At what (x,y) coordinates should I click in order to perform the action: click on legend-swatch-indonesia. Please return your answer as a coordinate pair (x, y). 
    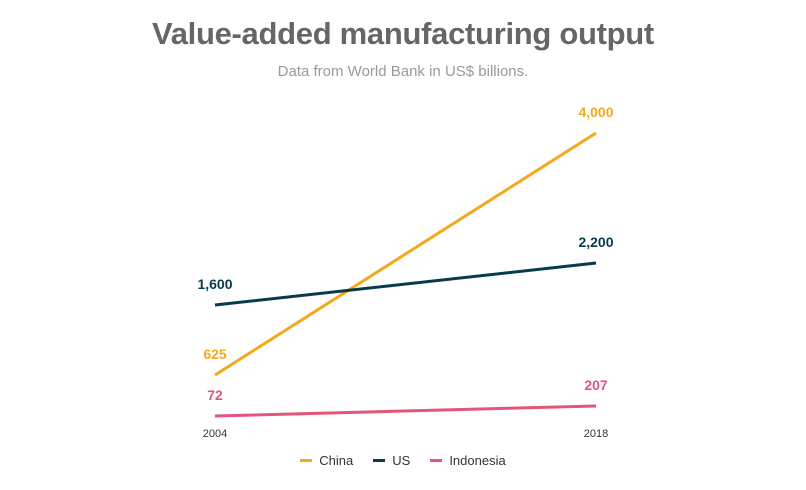
    Looking at the image, I should click on (436, 460).